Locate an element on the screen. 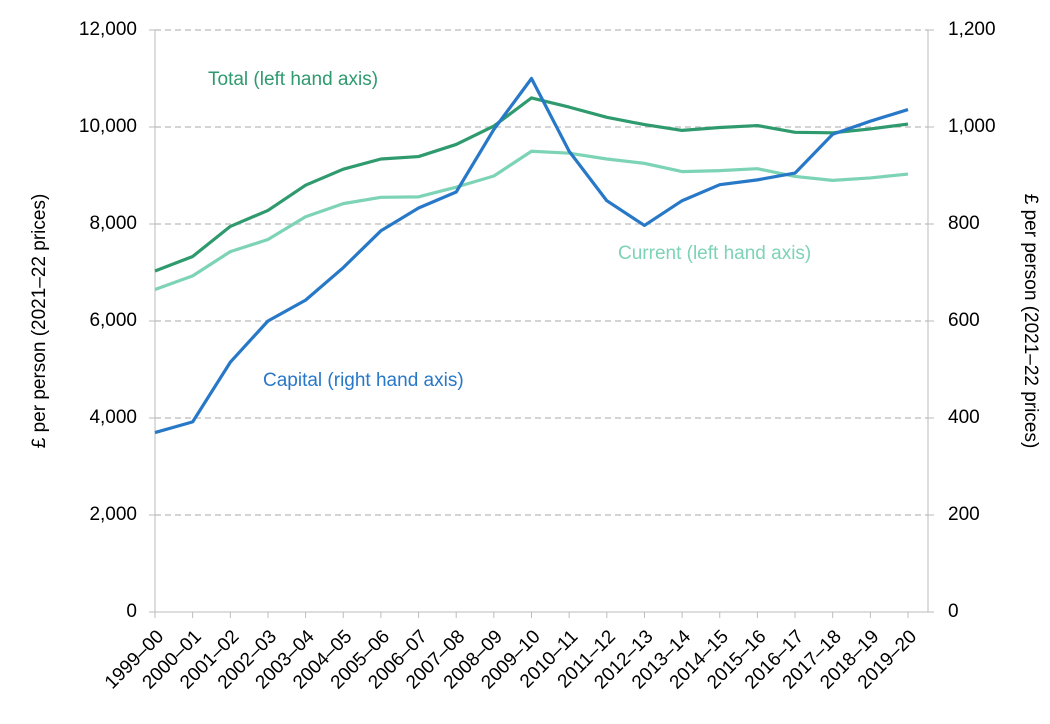 The width and height of the screenshot is (1050, 724). y-tick-label: 2,000 is located at coordinates (113, 514).